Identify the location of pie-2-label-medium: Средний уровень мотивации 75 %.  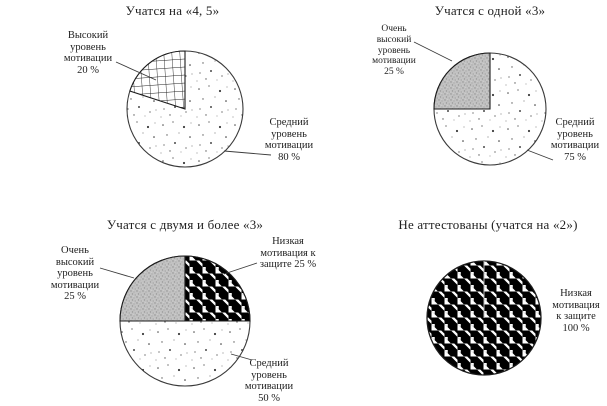
(575, 140).